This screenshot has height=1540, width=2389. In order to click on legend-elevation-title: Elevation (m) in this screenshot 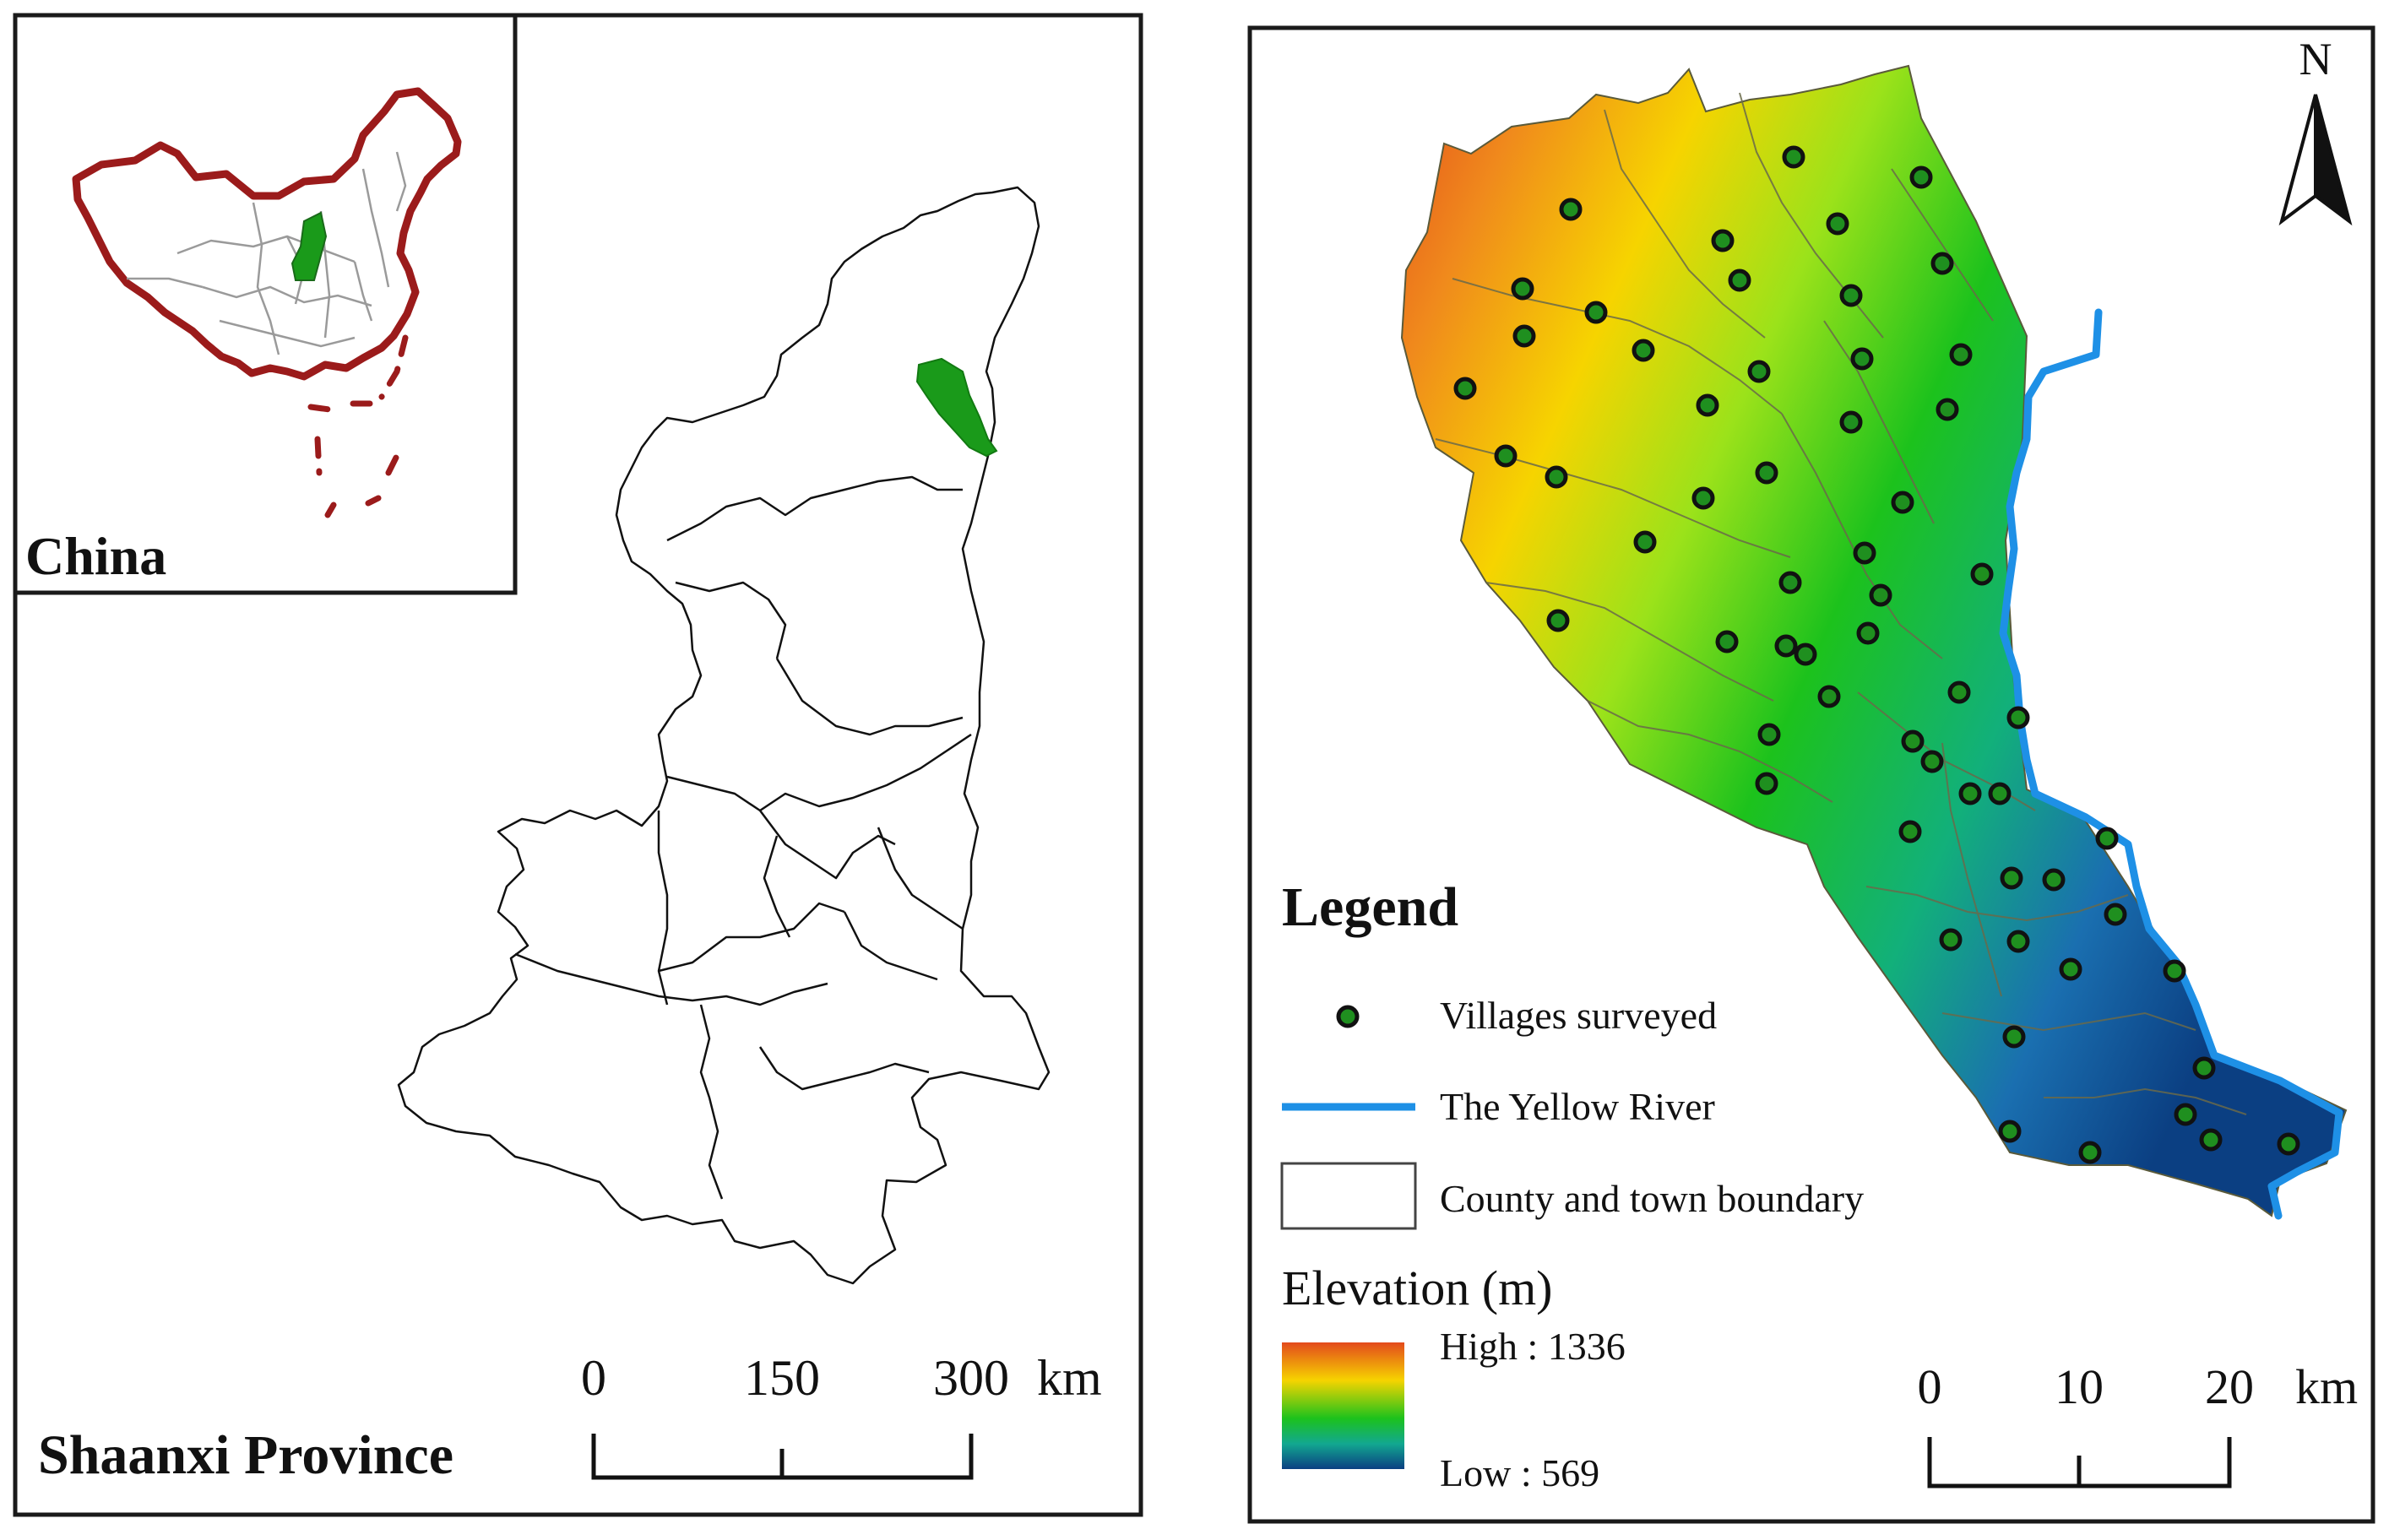, I will do `click(1417, 1288)`.